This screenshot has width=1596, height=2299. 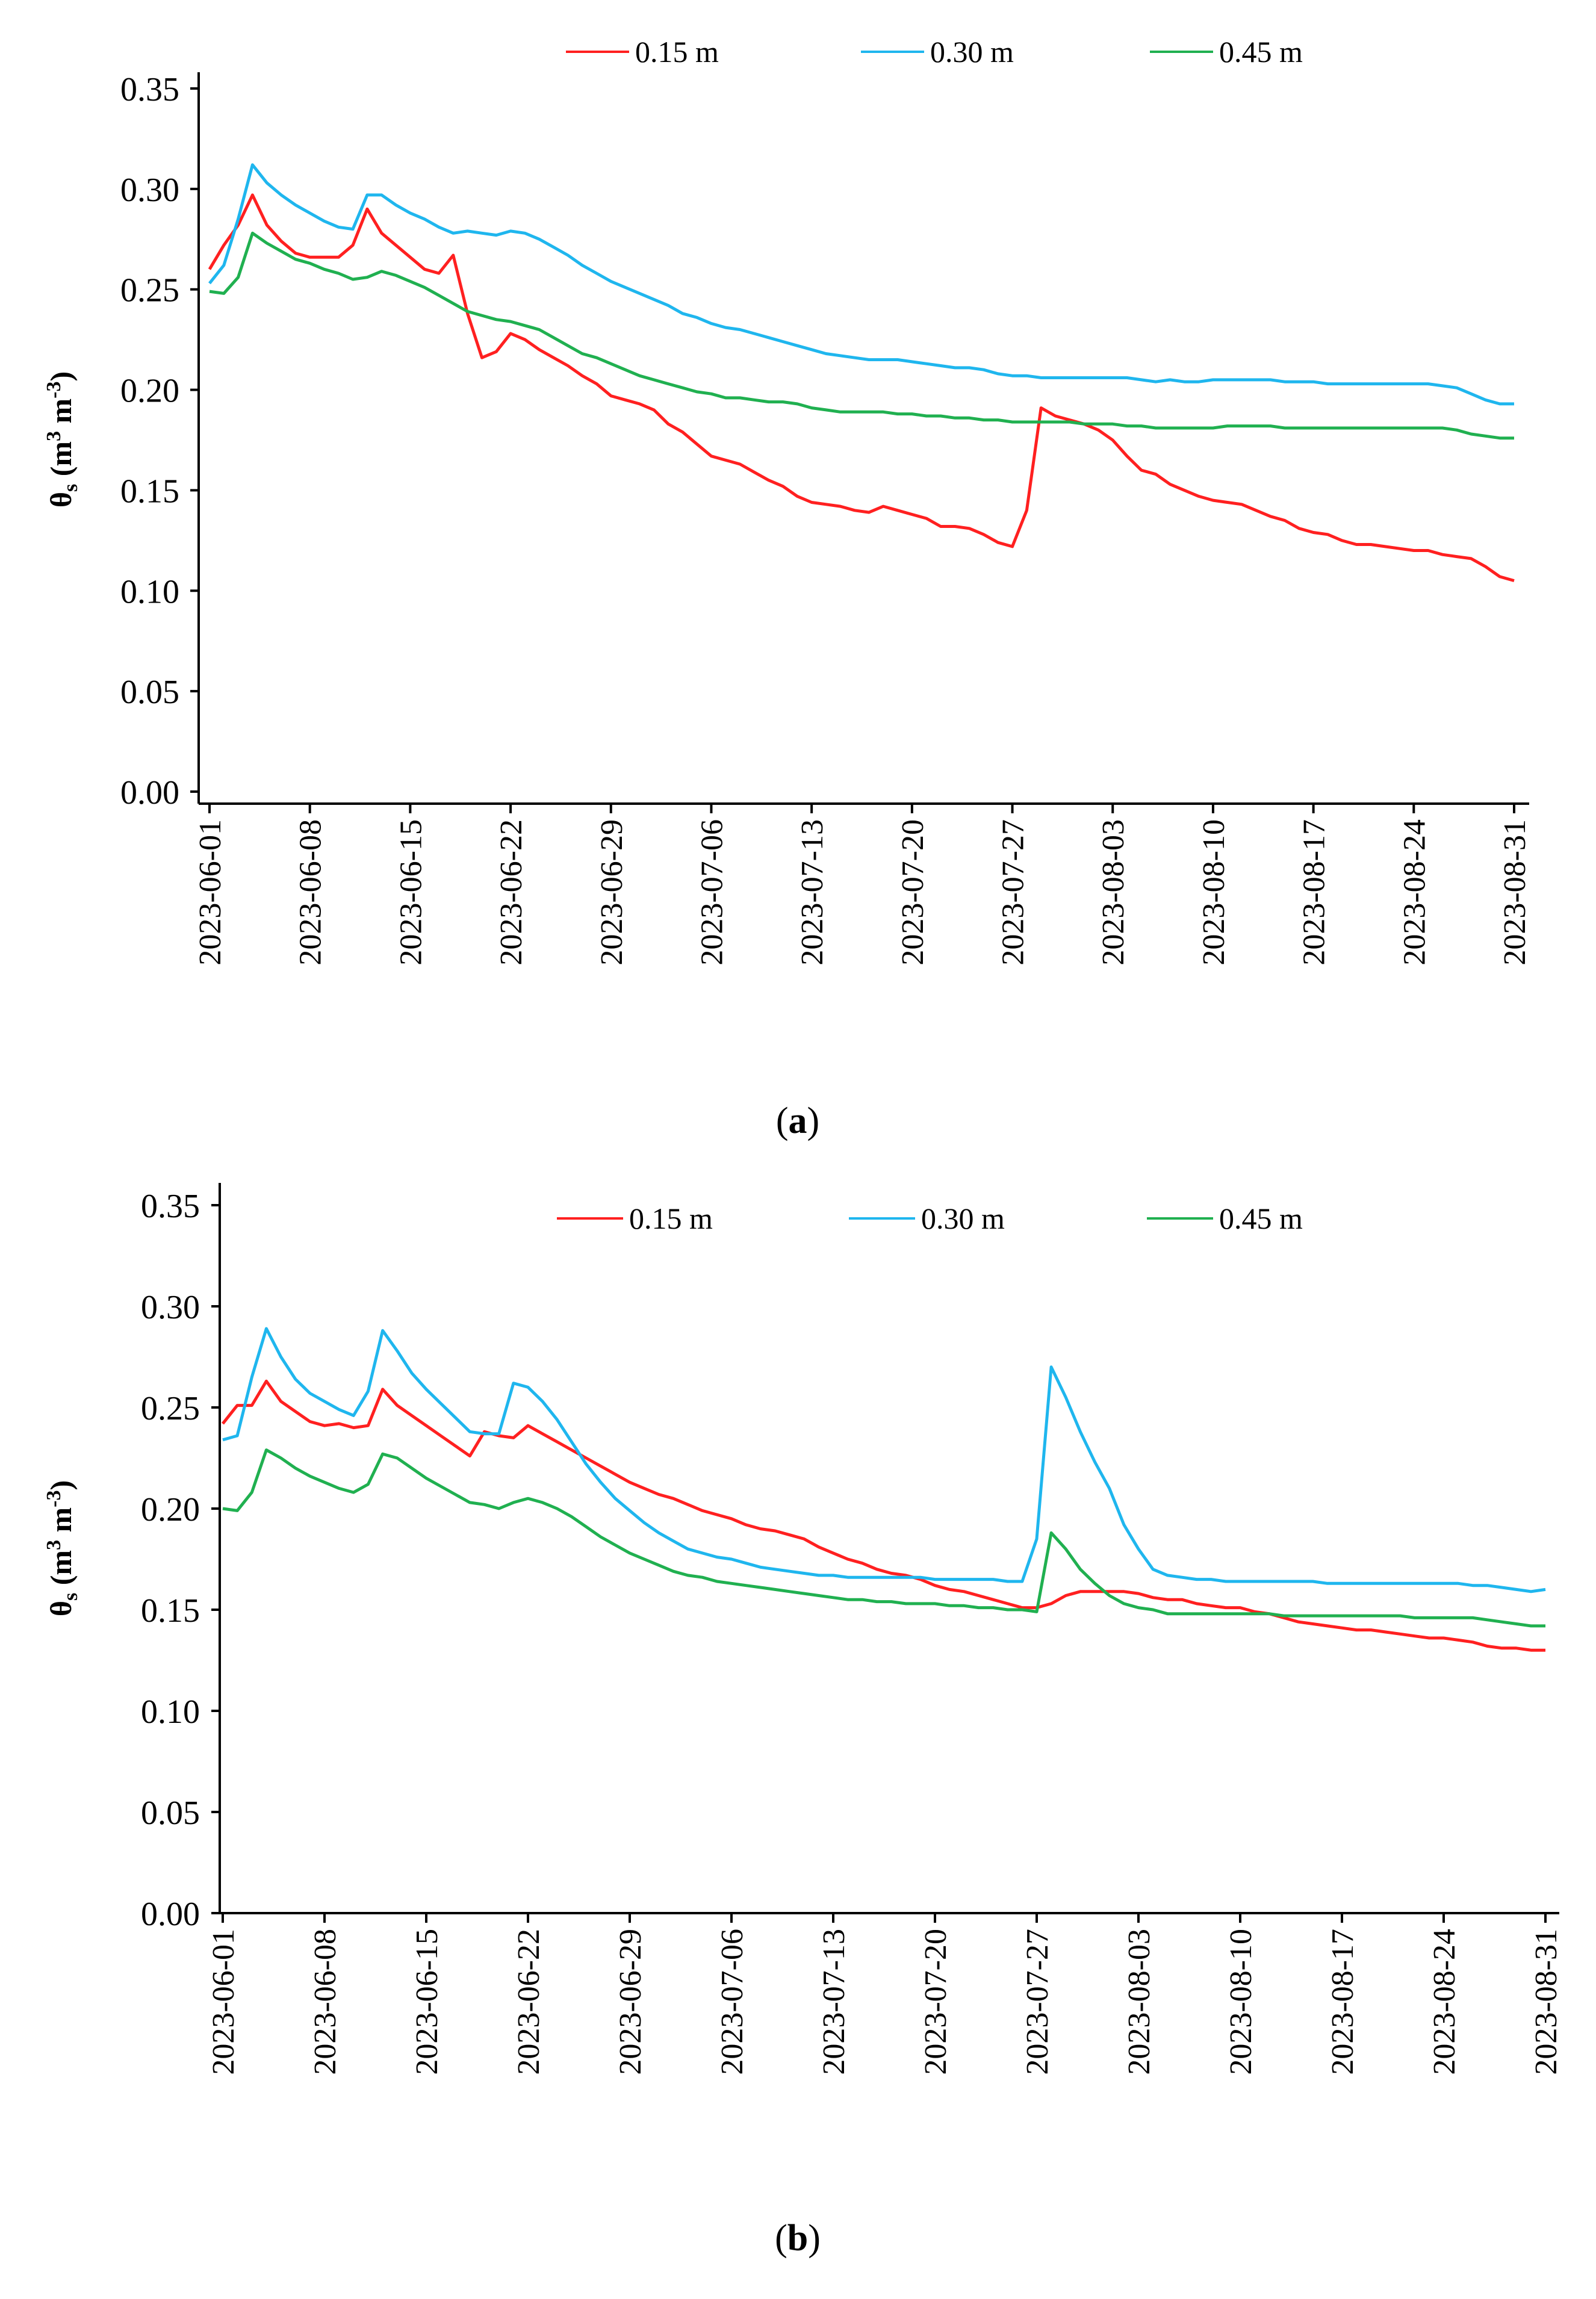 What do you see at coordinates (1261, 52) in the screenshot?
I see `legend-label-a-2: 0.45 m` at bounding box center [1261, 52].